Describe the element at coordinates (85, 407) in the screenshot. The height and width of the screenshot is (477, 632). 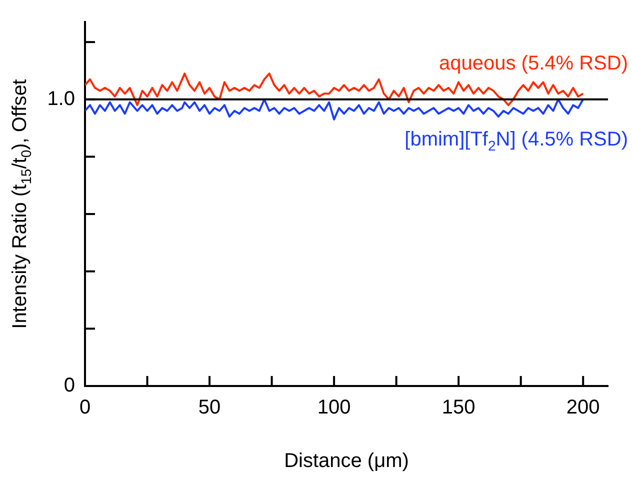
I see `x-tick-label: 0` at that location.